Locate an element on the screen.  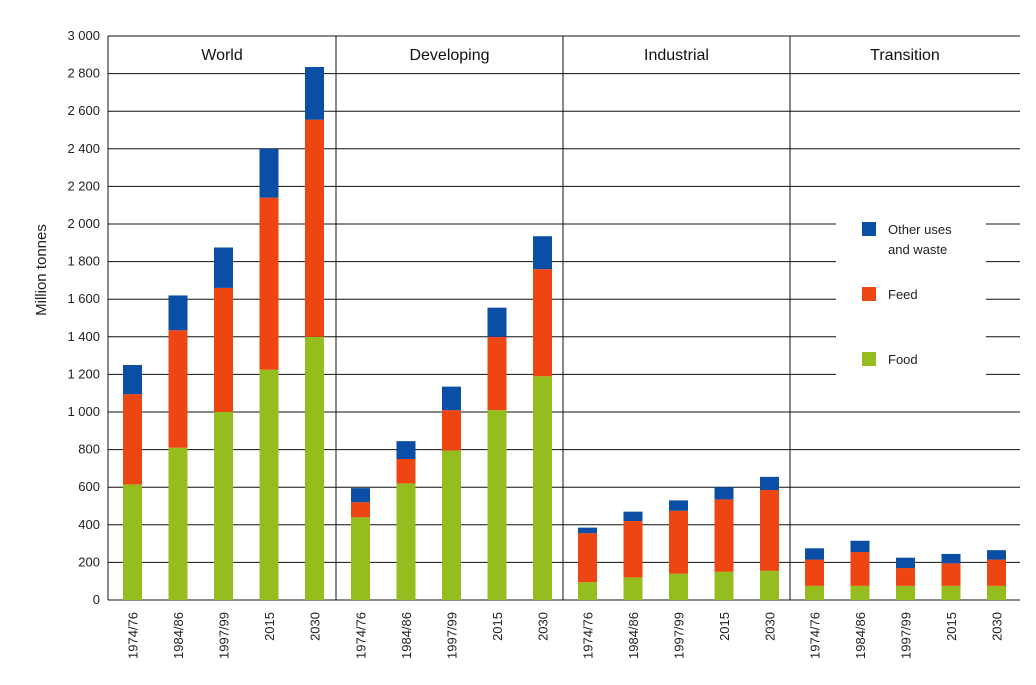
y-tick-label: 1 000 is located at coordinates (83, 411).